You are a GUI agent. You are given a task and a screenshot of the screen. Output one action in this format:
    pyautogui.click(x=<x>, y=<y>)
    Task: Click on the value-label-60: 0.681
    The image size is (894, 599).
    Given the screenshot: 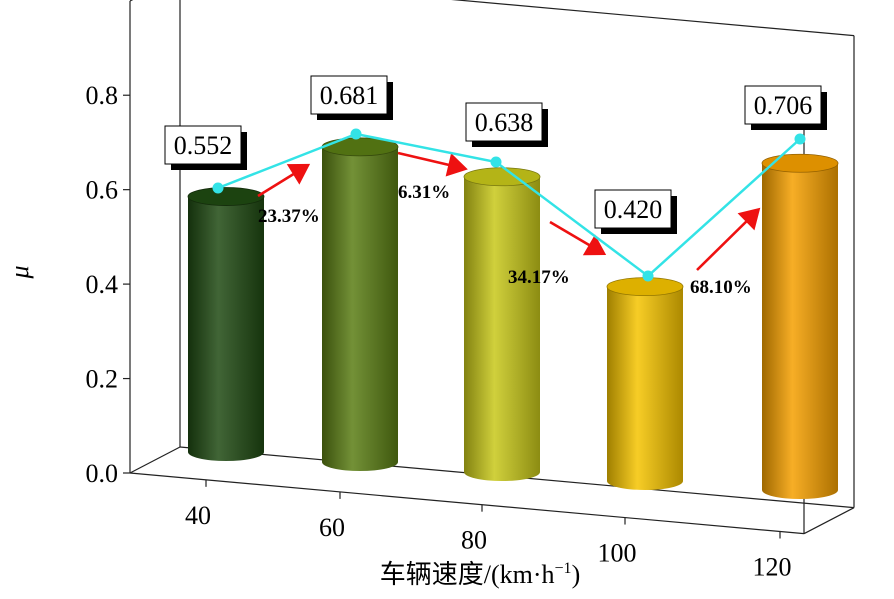 What is the action you would take?
    pyautogui.click(x=351, y=97)
    